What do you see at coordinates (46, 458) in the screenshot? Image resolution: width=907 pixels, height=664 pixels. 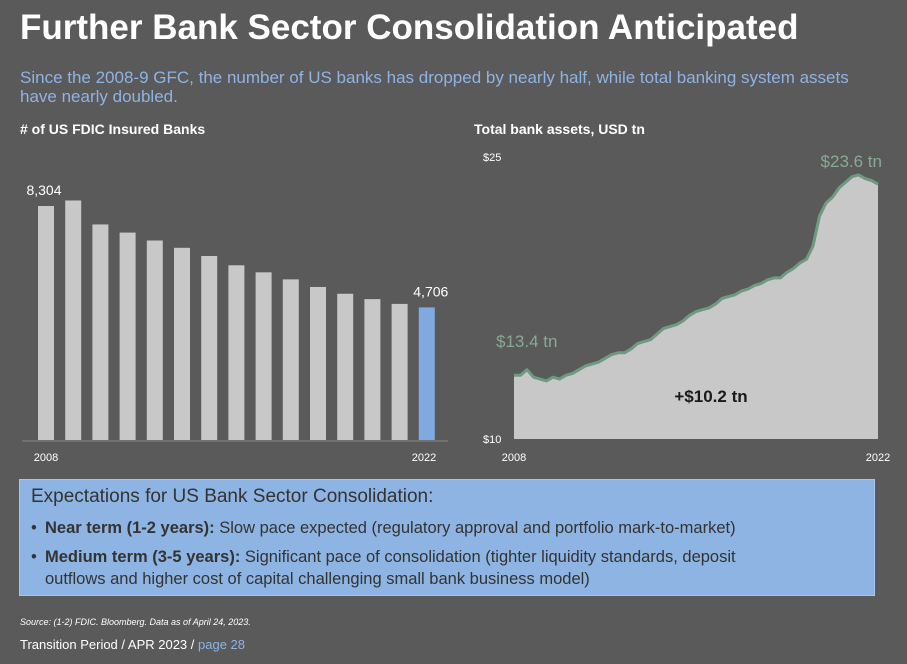 I see `bar-x-tick-label: 2008` at bounding box center [46, 458].